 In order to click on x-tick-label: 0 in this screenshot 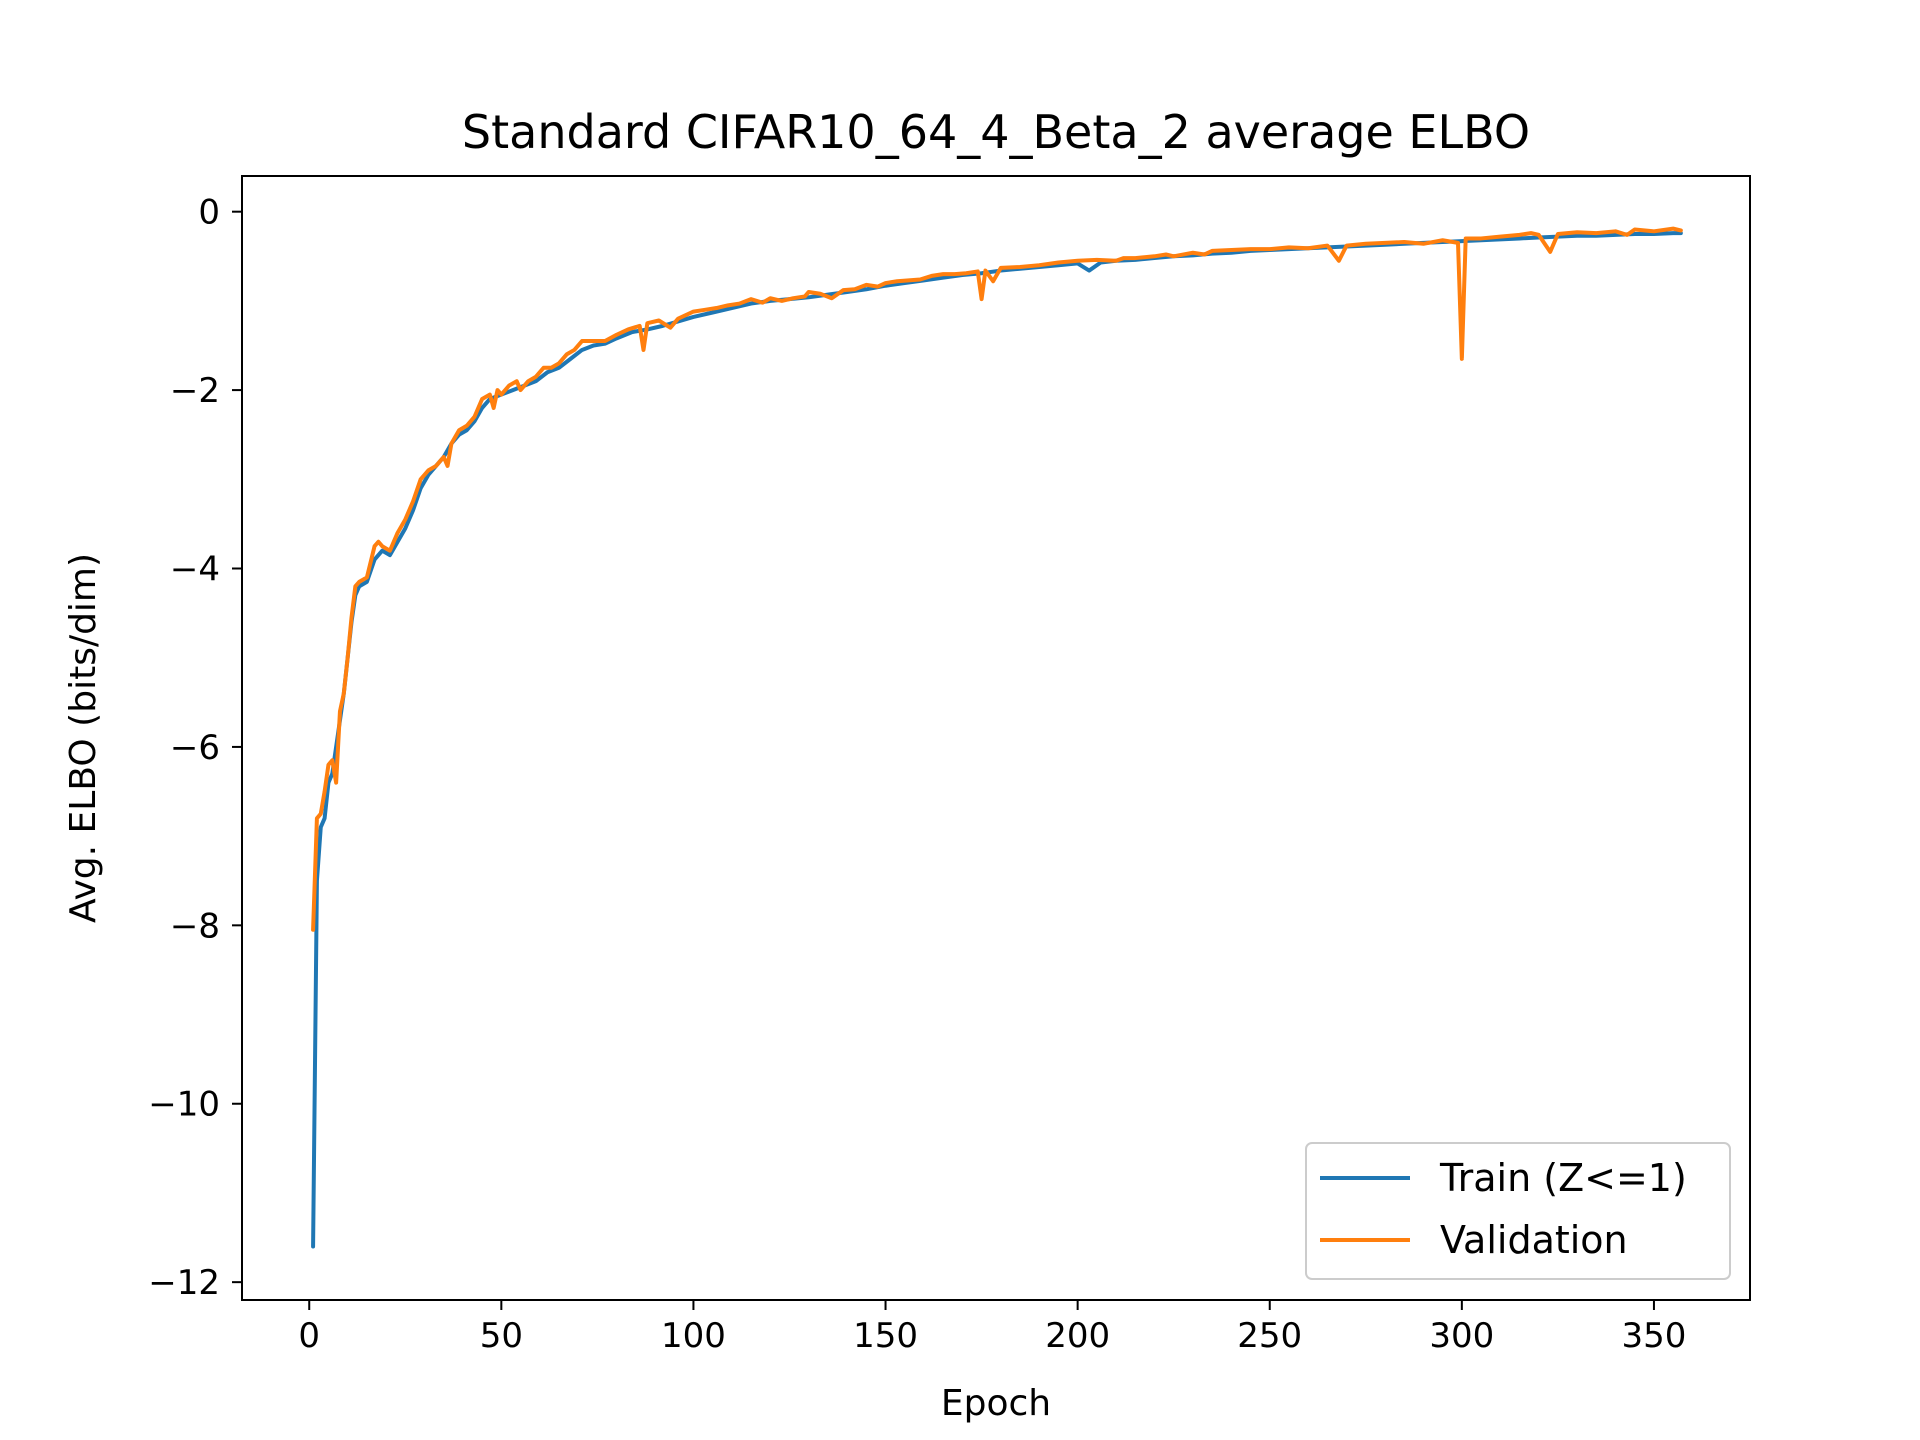, I will do `click(309, 1336)`.